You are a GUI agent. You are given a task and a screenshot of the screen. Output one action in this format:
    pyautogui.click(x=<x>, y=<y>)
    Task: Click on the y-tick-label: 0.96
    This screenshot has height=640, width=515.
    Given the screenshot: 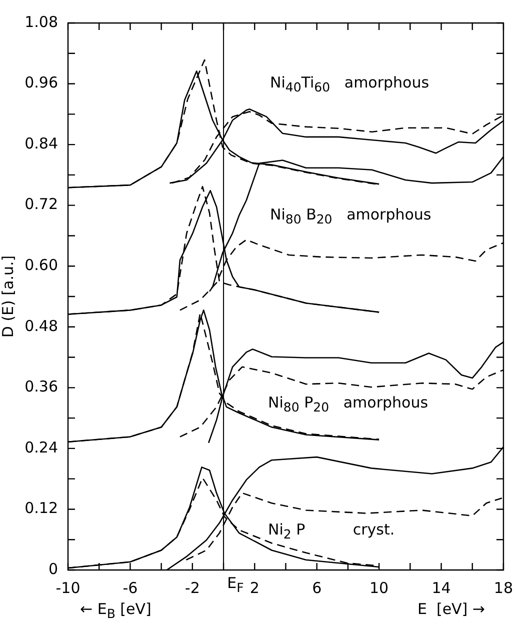 What is the action you would take?
    pyautogui.click(x=41, y=83)
    